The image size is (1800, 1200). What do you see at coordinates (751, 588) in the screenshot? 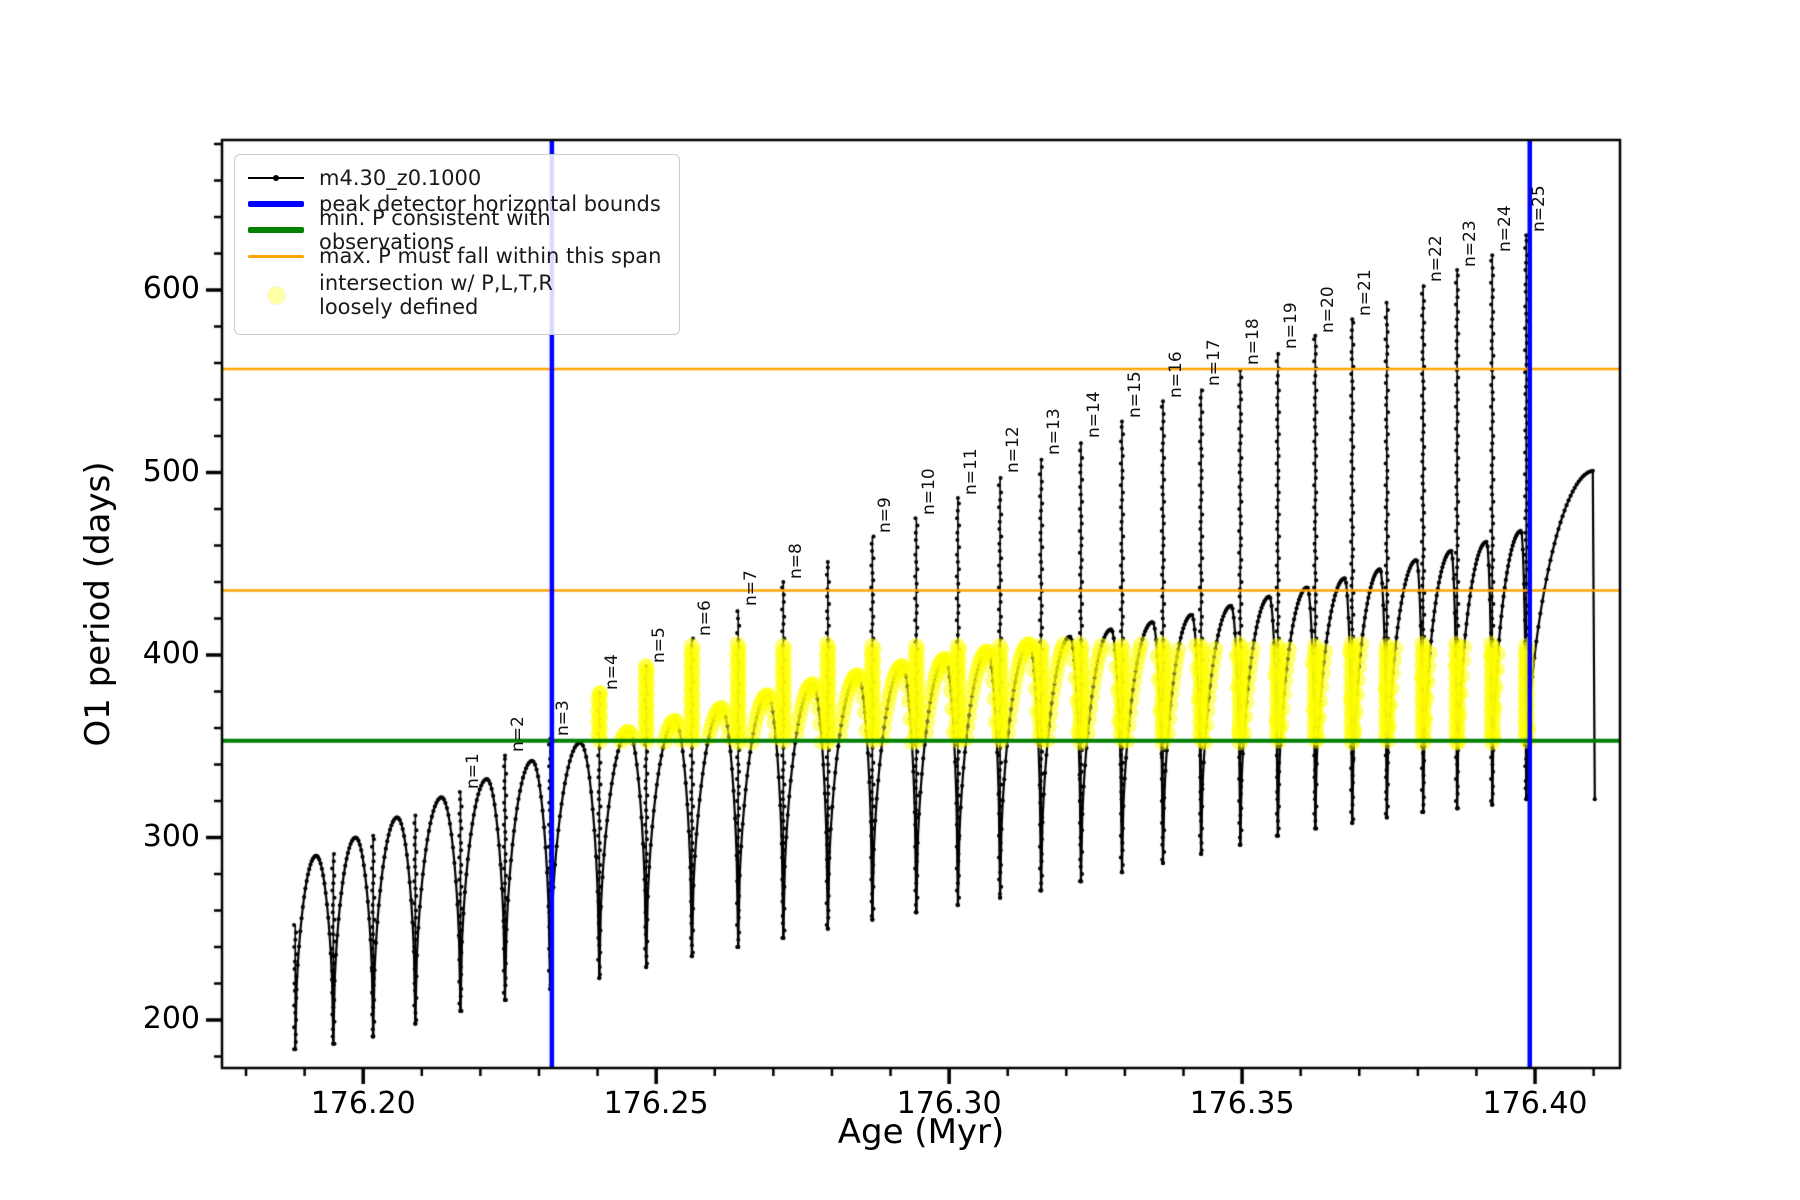
I see `peak-label-n7: n=7` at bounding box center [751, 588].